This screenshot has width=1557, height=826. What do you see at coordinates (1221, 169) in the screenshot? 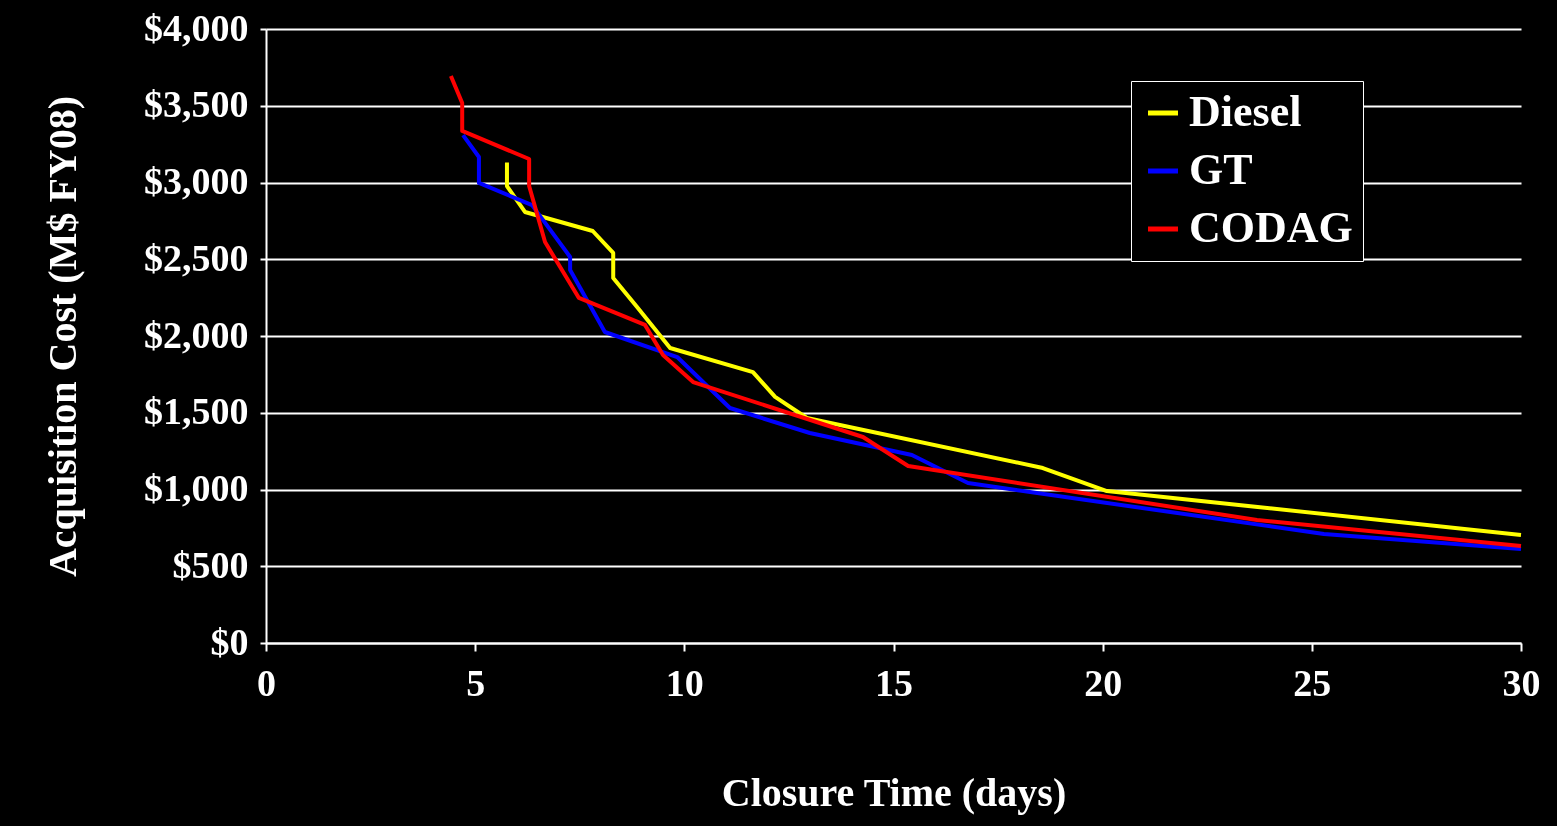
I see `legend-label: GT` at bounding box center [1221, 169].